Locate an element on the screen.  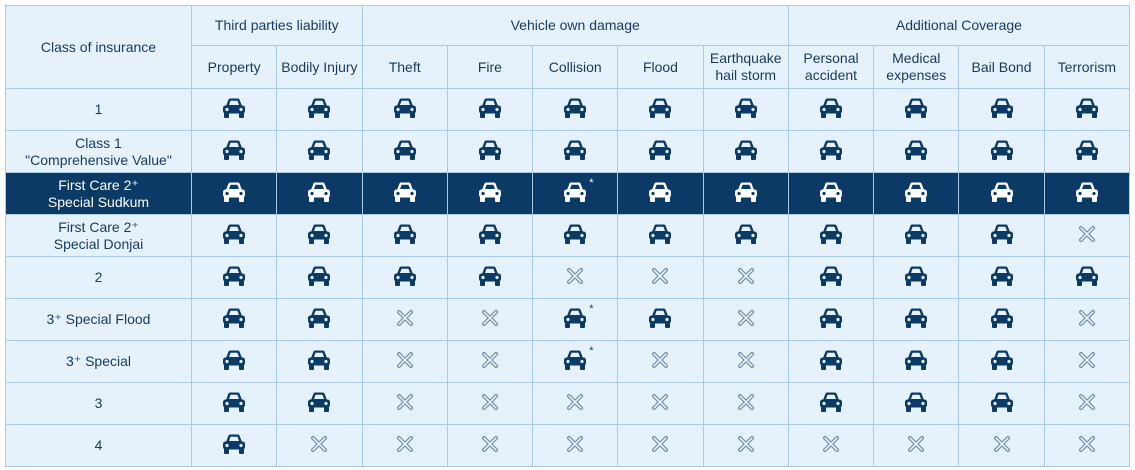
column-header: Personal accident is located at coordinates (831, 67).